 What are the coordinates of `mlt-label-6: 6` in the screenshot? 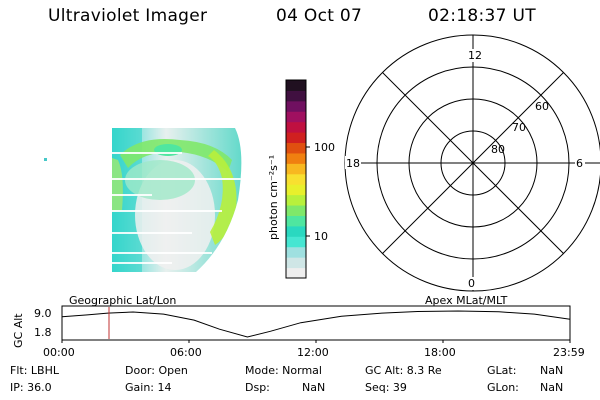 It's located at (579, 163).